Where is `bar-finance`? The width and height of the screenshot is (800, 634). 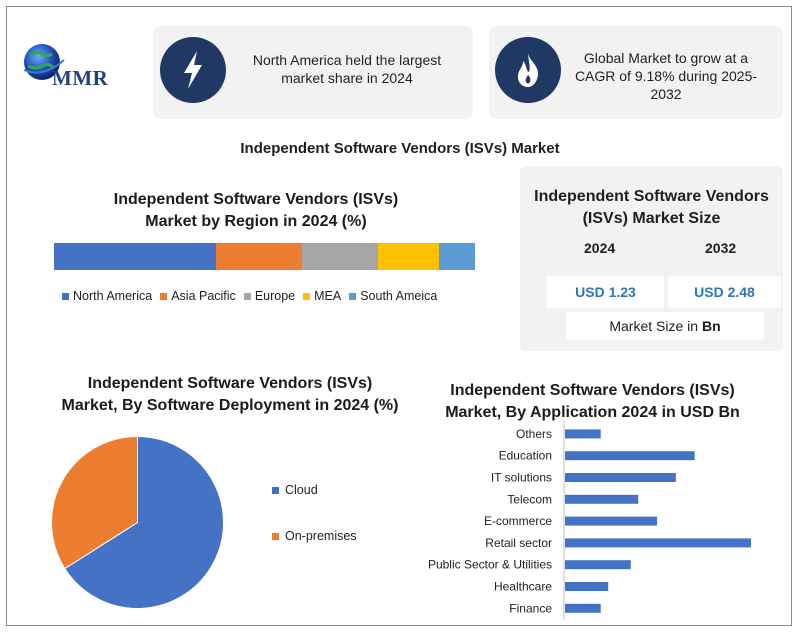
bar-finance is located at coordinates (583, 608).